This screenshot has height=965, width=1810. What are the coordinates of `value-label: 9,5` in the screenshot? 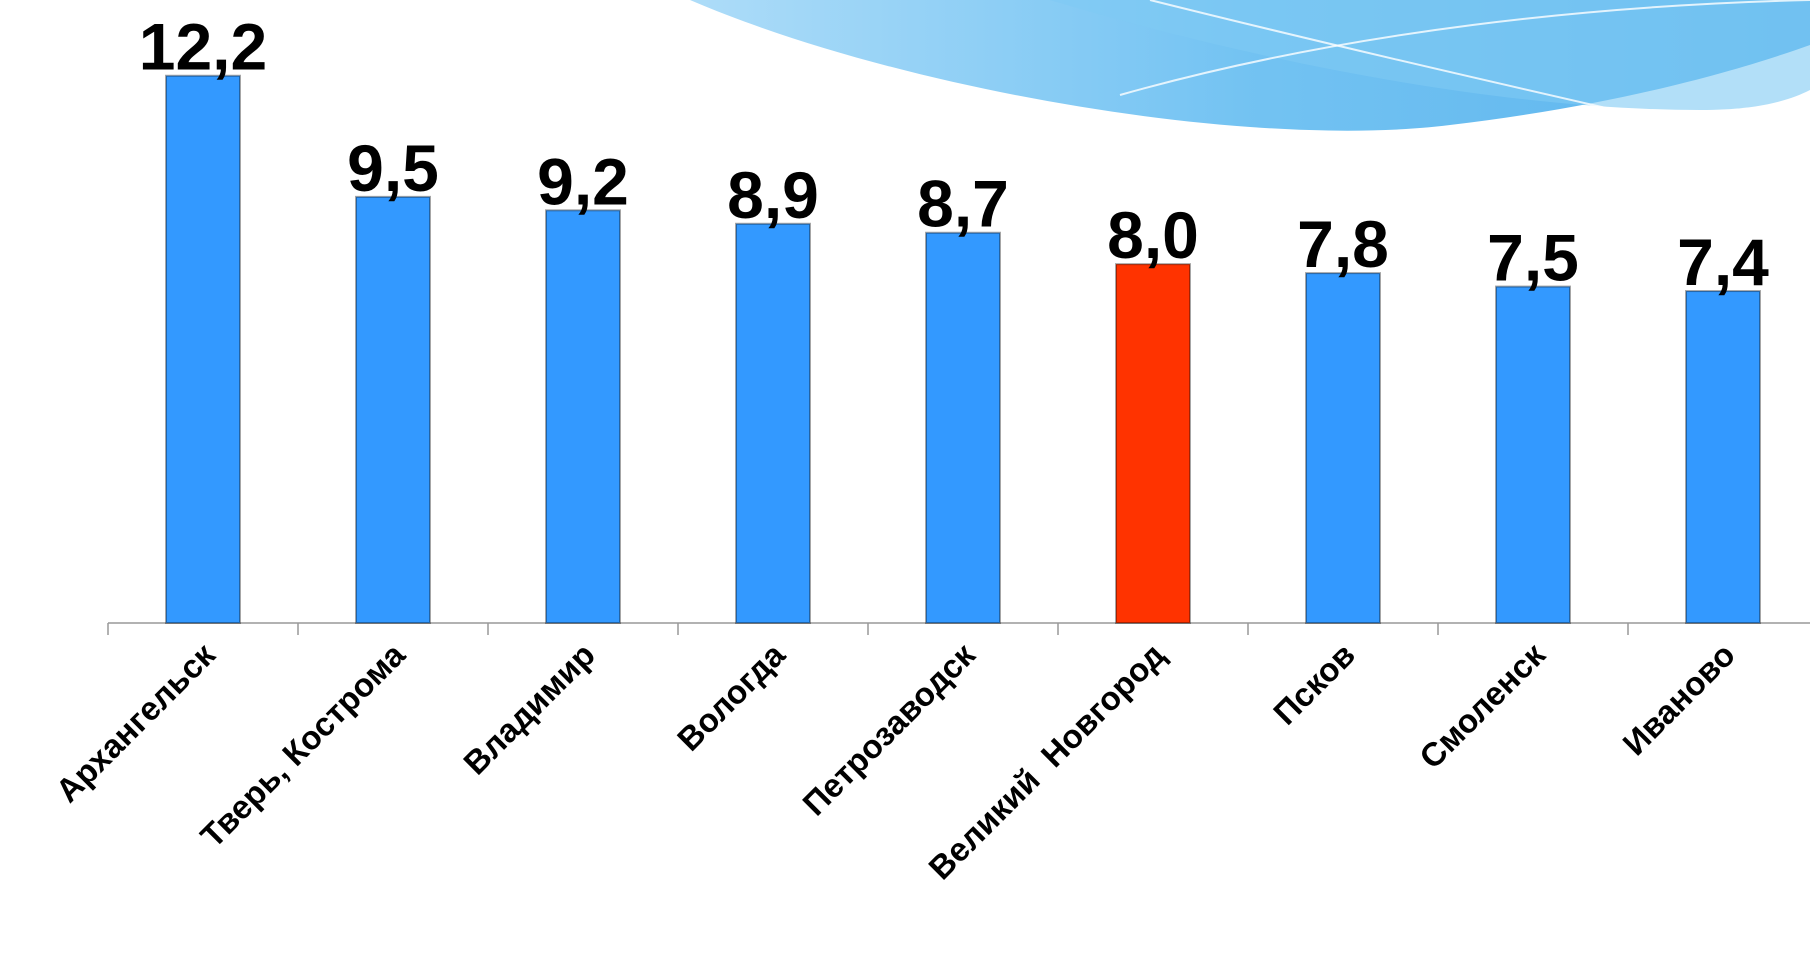 It's located at (393, 168).